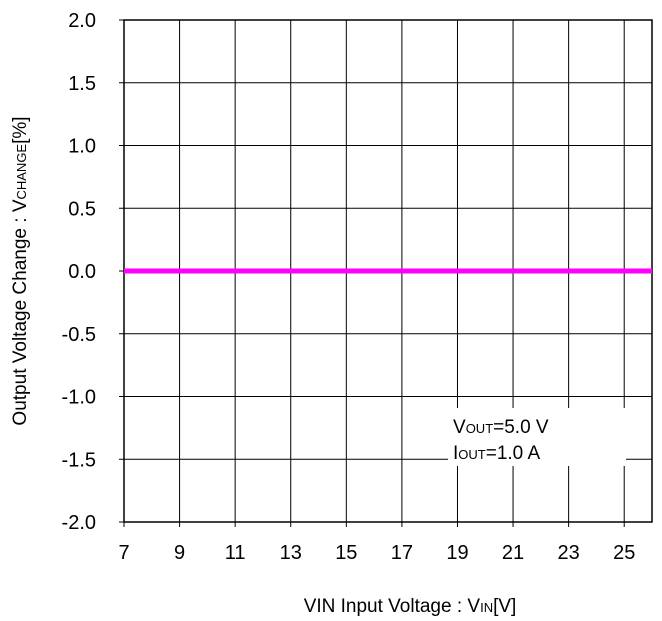 The height and width of the screenshot is (621, 662). I want to click on y-tick-label: 1.5, so click(82, 84).